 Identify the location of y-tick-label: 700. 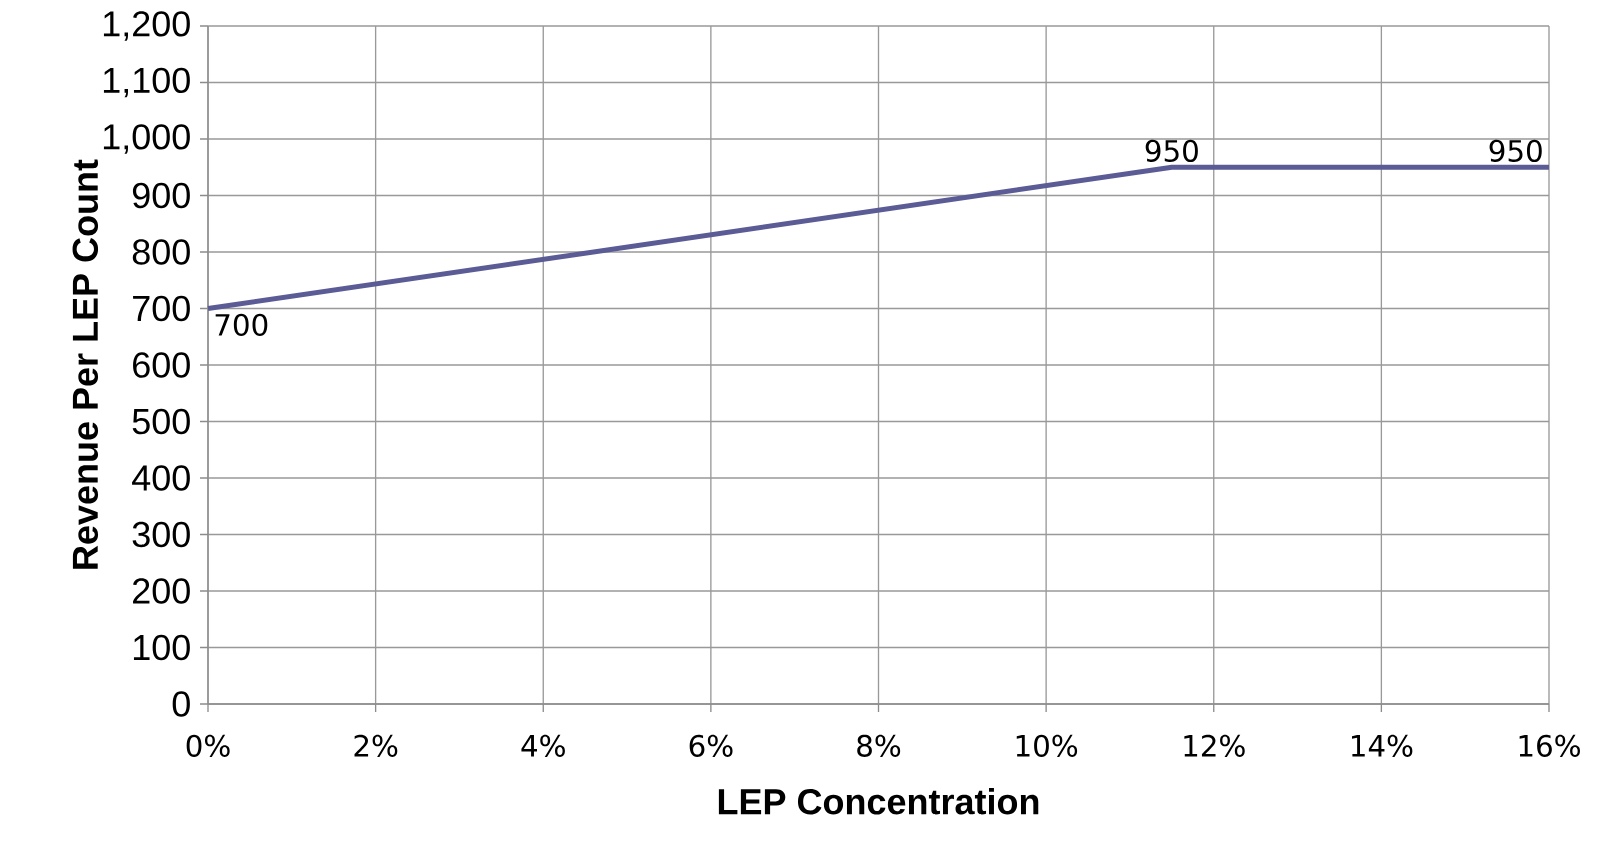
(161, 308).